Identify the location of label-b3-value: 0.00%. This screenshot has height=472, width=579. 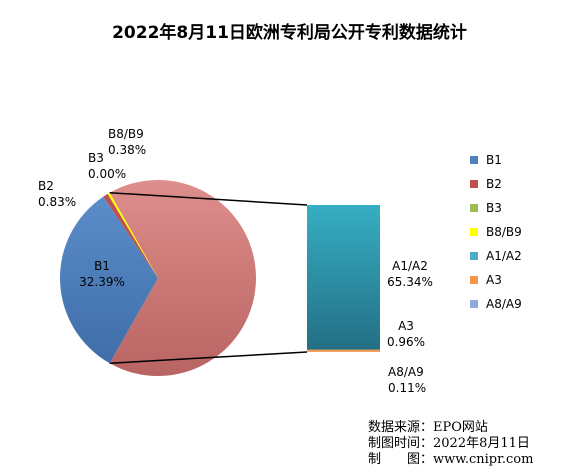
(107, 174).